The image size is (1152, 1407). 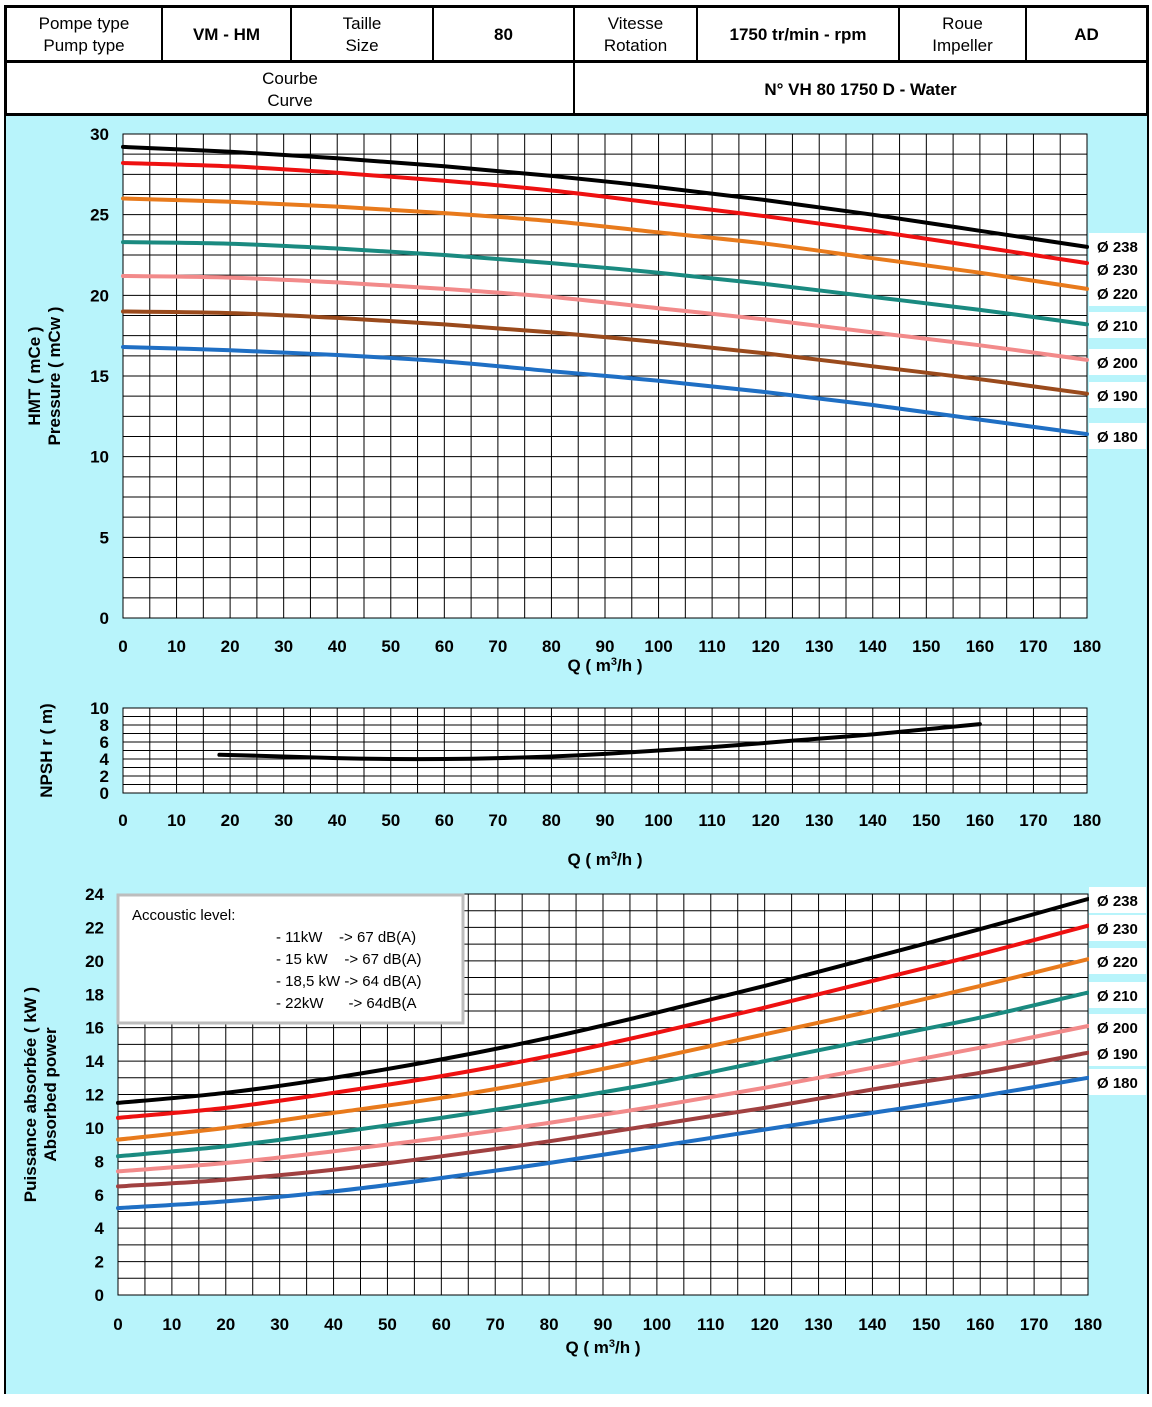 What do you see at coordinates (104, 742) in the screenshot?
I see `y-tick-label: 6` at bounding box center [104, 742].